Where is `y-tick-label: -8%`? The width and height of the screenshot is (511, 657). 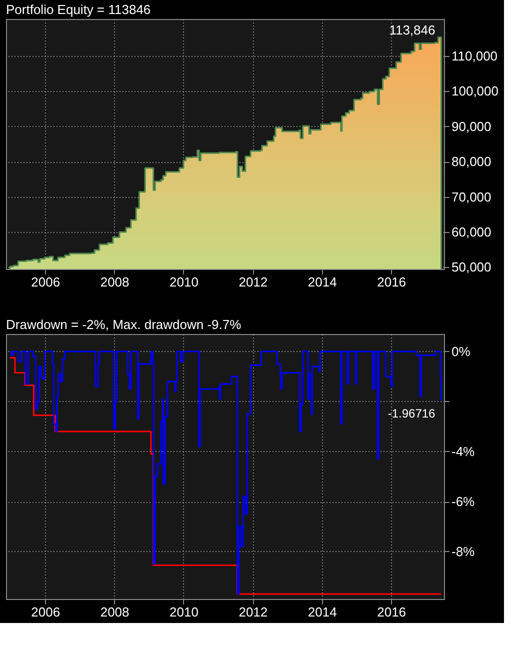
y-tick-label: -8% is located at coordinates (464, 551).